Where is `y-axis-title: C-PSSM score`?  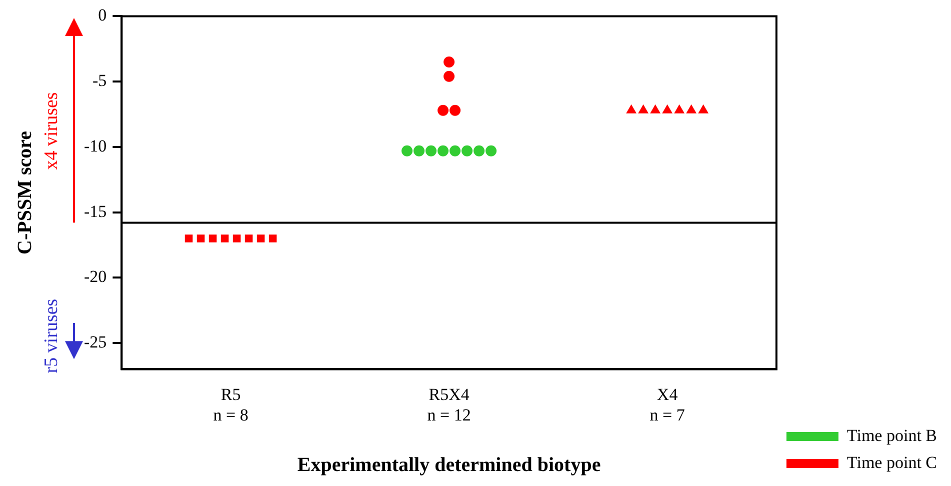 y-axis-title: C-PSSM score is located at coordinates (25, 192).